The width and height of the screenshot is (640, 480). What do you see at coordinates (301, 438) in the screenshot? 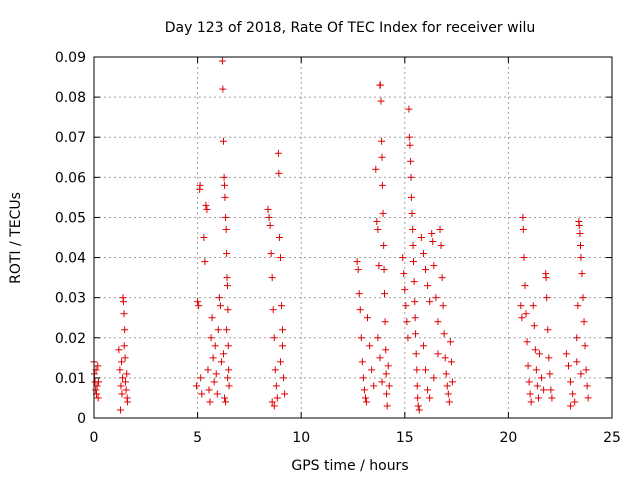
I see `x-tick-label: 10` at bounding box center [301, 438].